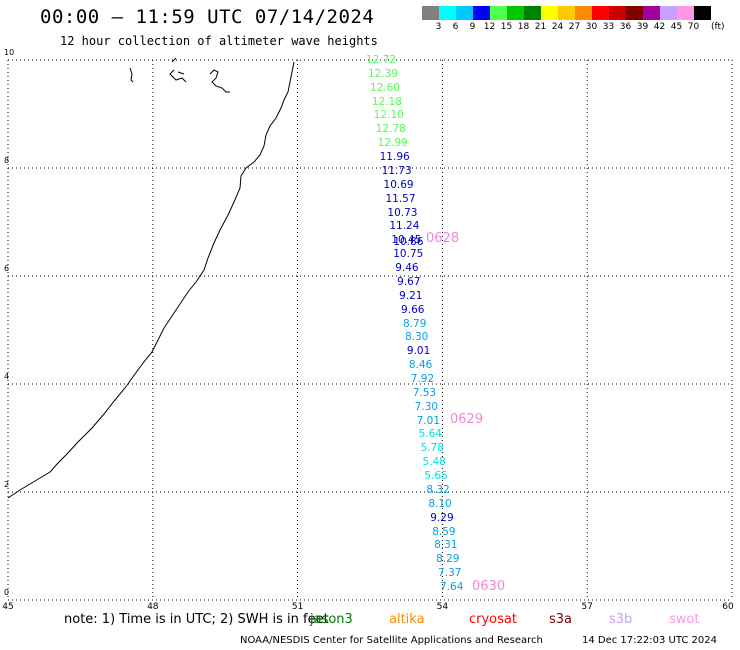 Image resolution: width=740 pixels, height=650 pixels. Describe the element at coordinates (426, 406) in the screenshot. I see `wave-height-label: 7.30` at that location.